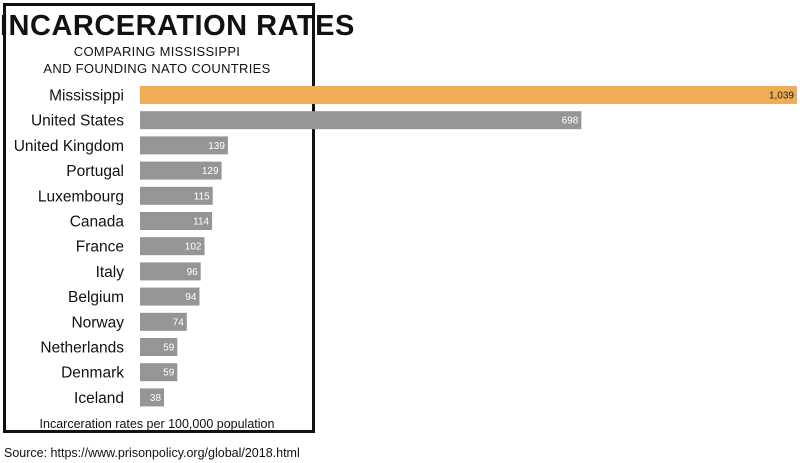 The width and height of the screenshot is (800, 463). What do you see at coordinates (159, 372) in the screenshot?
I see `bar-denmark` at bounding box center [159, 372].